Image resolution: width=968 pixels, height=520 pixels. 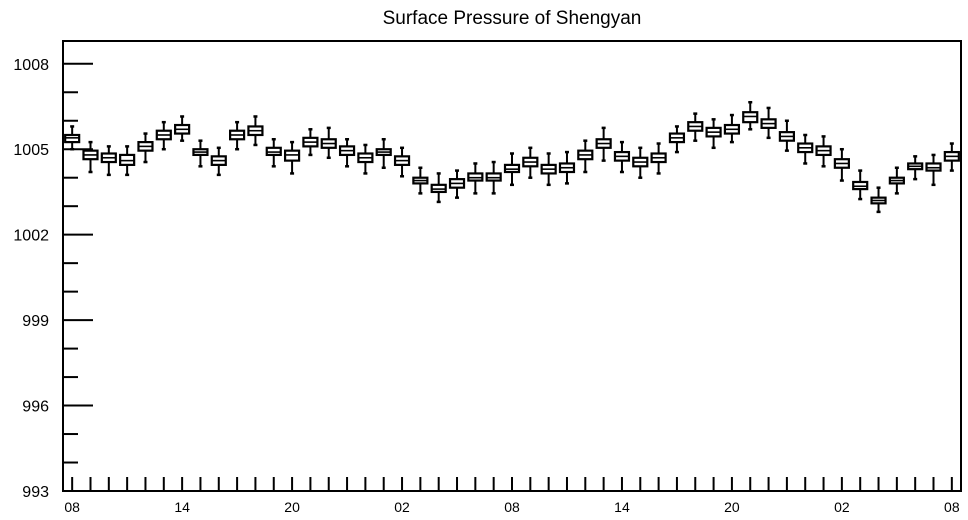 What do you see at coordinates (35, 407) in the screenshot?
I see `y-tick-label: 996` at bounding box center [35, 407].